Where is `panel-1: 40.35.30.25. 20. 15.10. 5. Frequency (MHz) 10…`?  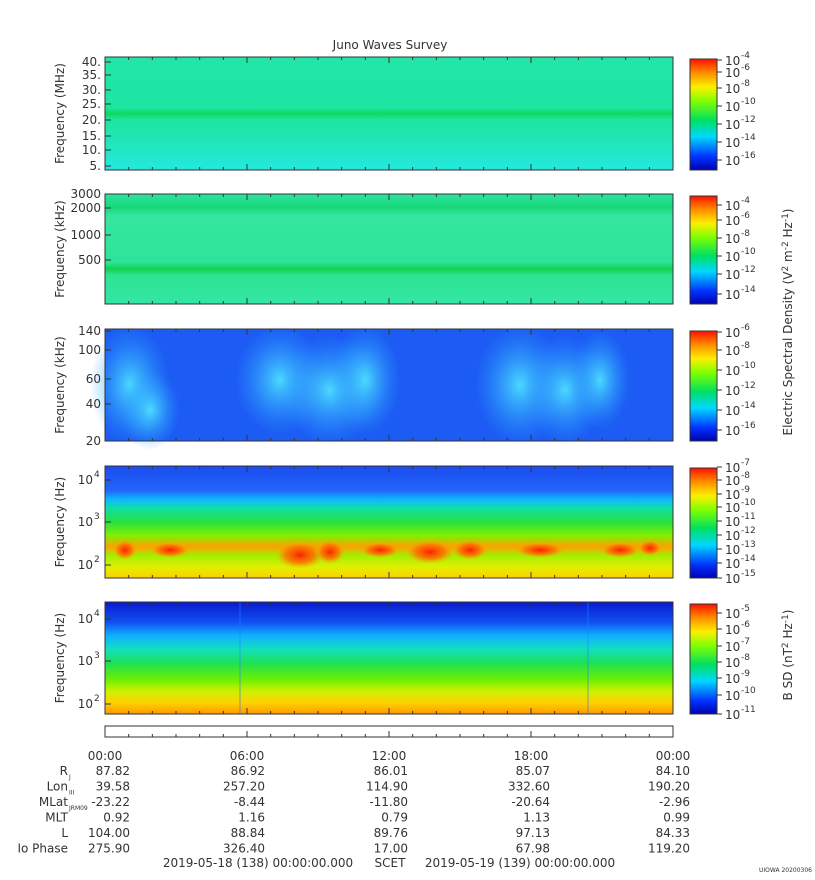 panel-1: 40.35.30.25. 20. 15.10. 5. Frequency (MHz) 10… is located at coordinates (404, 112).